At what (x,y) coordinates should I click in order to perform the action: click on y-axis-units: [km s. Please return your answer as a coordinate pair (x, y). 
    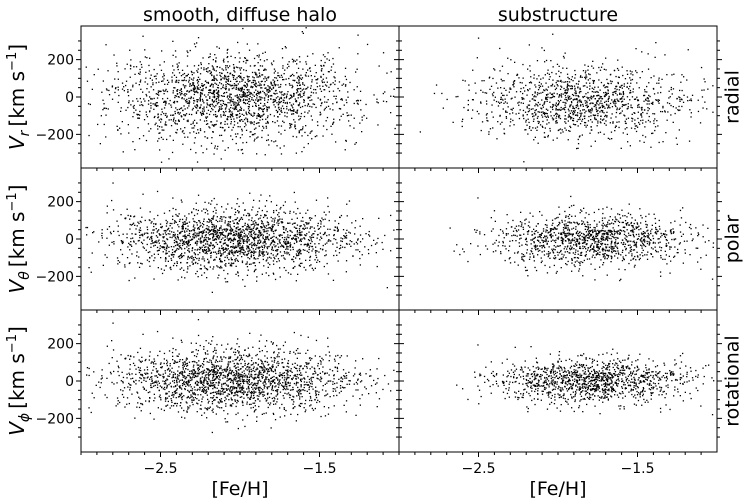
    Looking at the image, I should click on (17, 240).